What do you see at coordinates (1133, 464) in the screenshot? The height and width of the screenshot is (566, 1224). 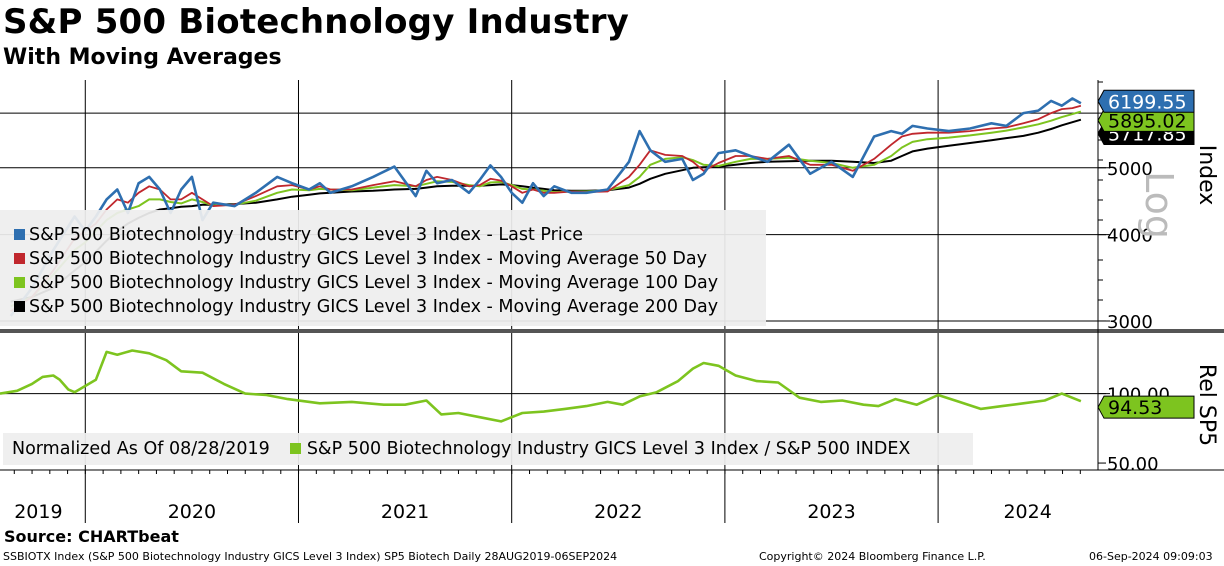 I see `rel-tick-label: 50.00` at bounding box center [1133, 464].